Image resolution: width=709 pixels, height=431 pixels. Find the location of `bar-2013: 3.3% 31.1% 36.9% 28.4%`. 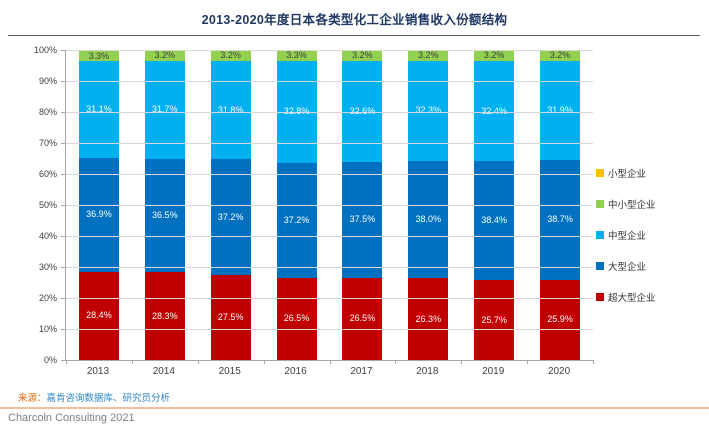

bar-2013: 3.3% 31.1% 36.9% 28.4% is located at coordinates (98, 205).